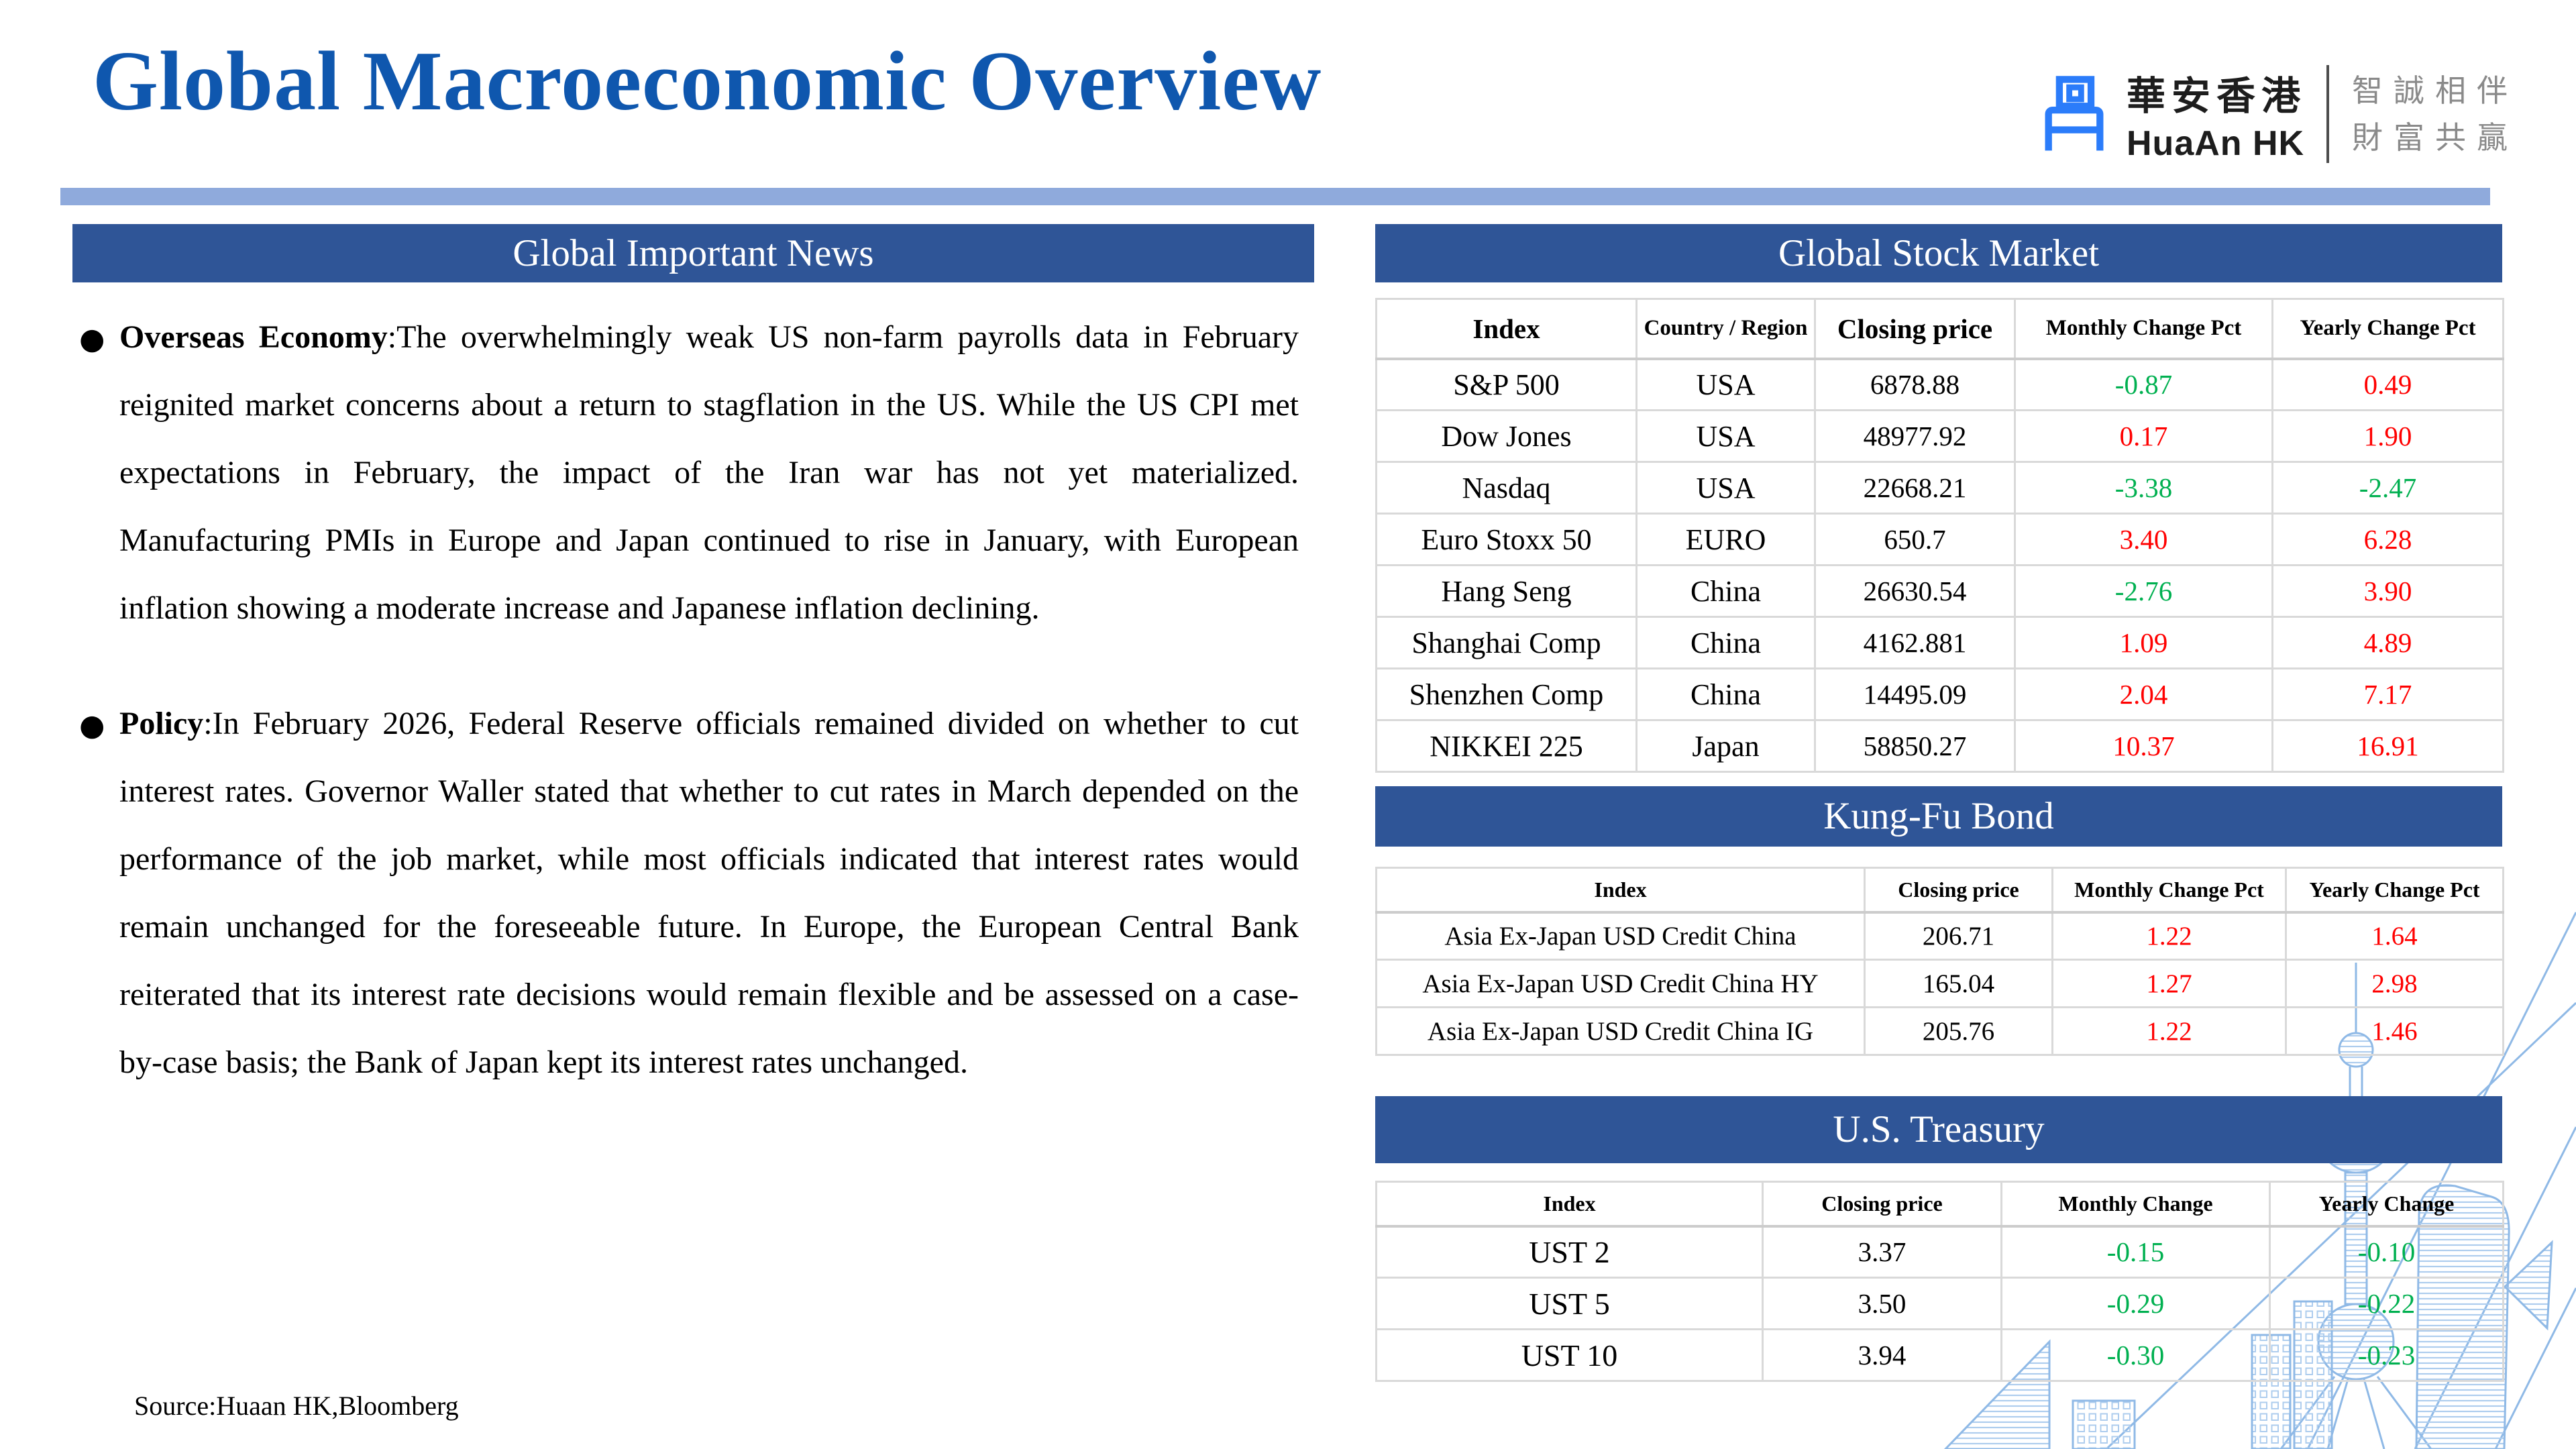  I want to click on table-row: Nasdaq USA 22668.21 -3.38 -2.47, so click(1939, 488).